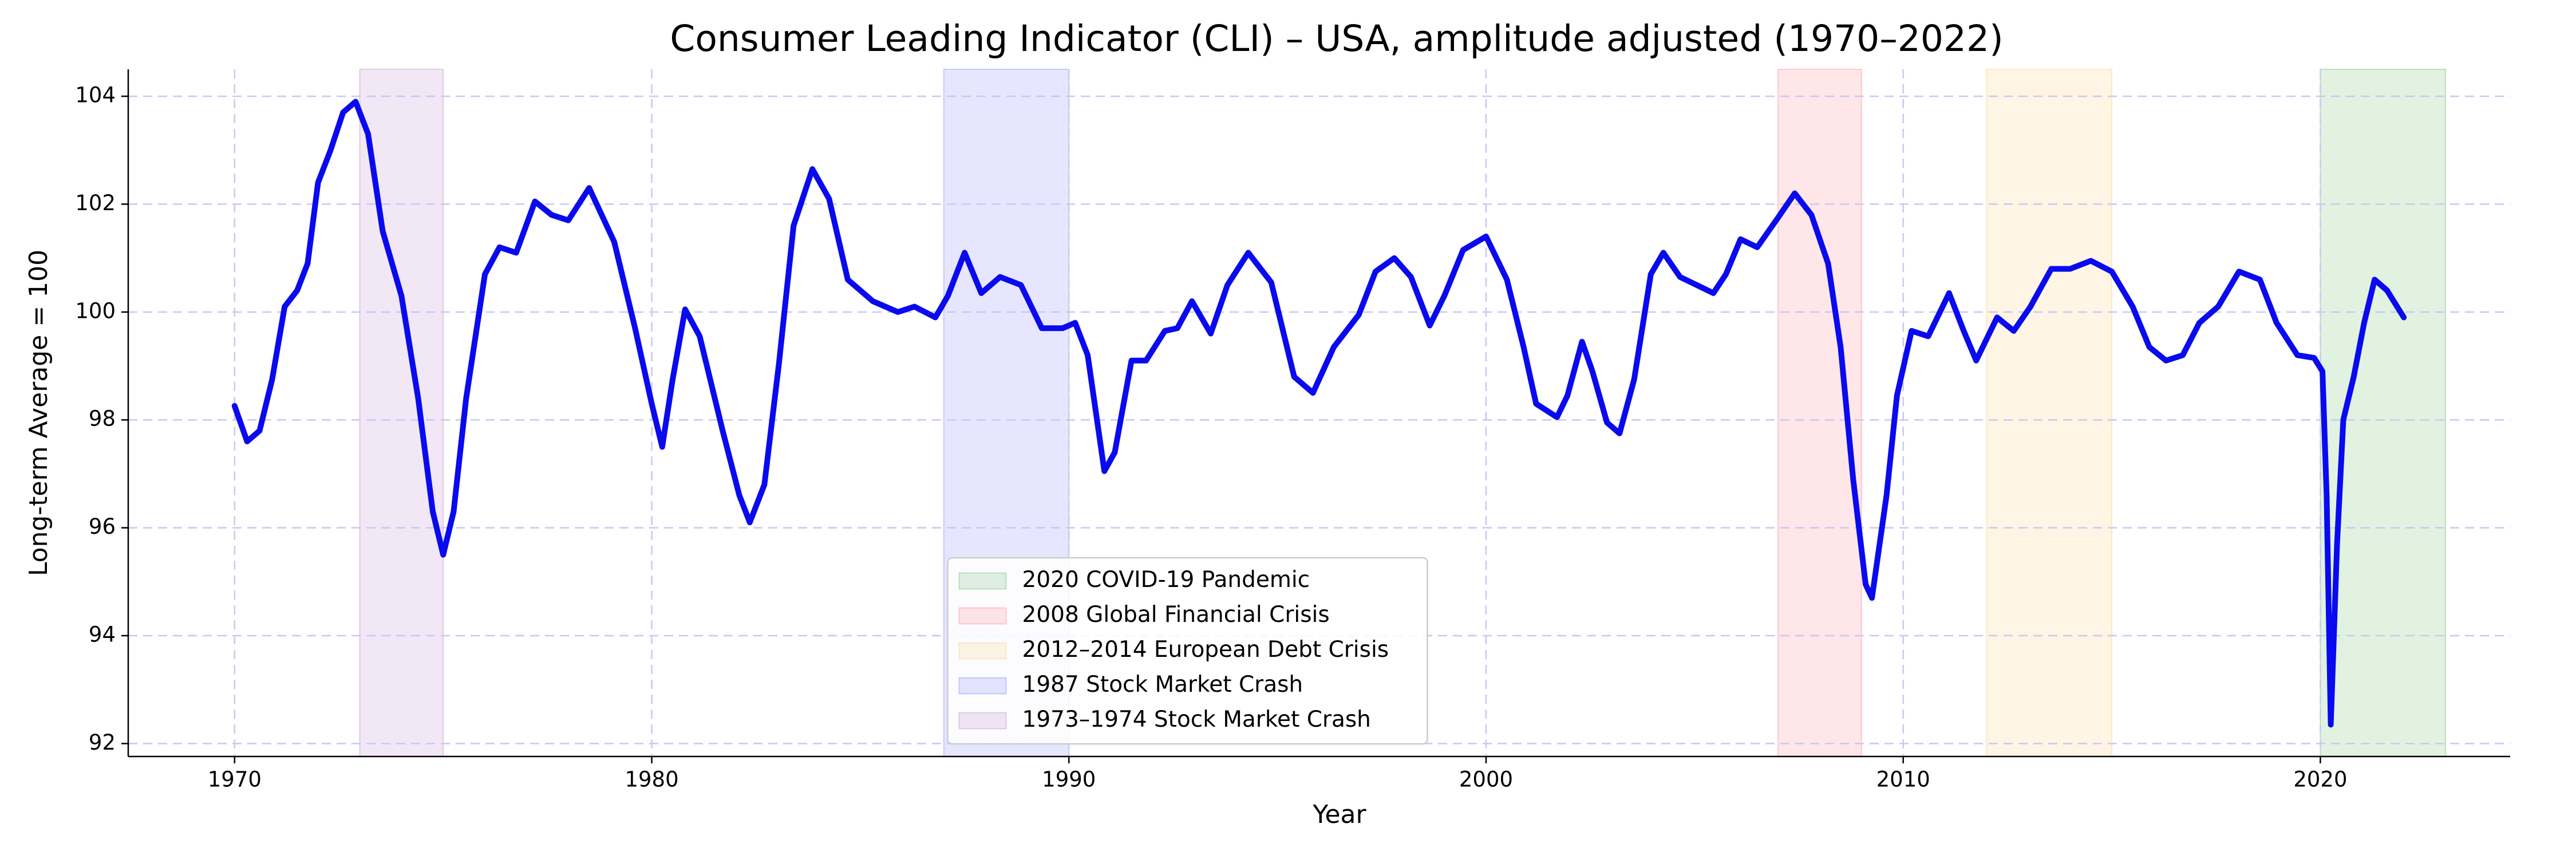 This screenshot has width=2576, height=859. Describe the element at coordinates (1176, 615) in the screenshot. I see `legend-label: 2008 Global Financial Crisis` at that location.